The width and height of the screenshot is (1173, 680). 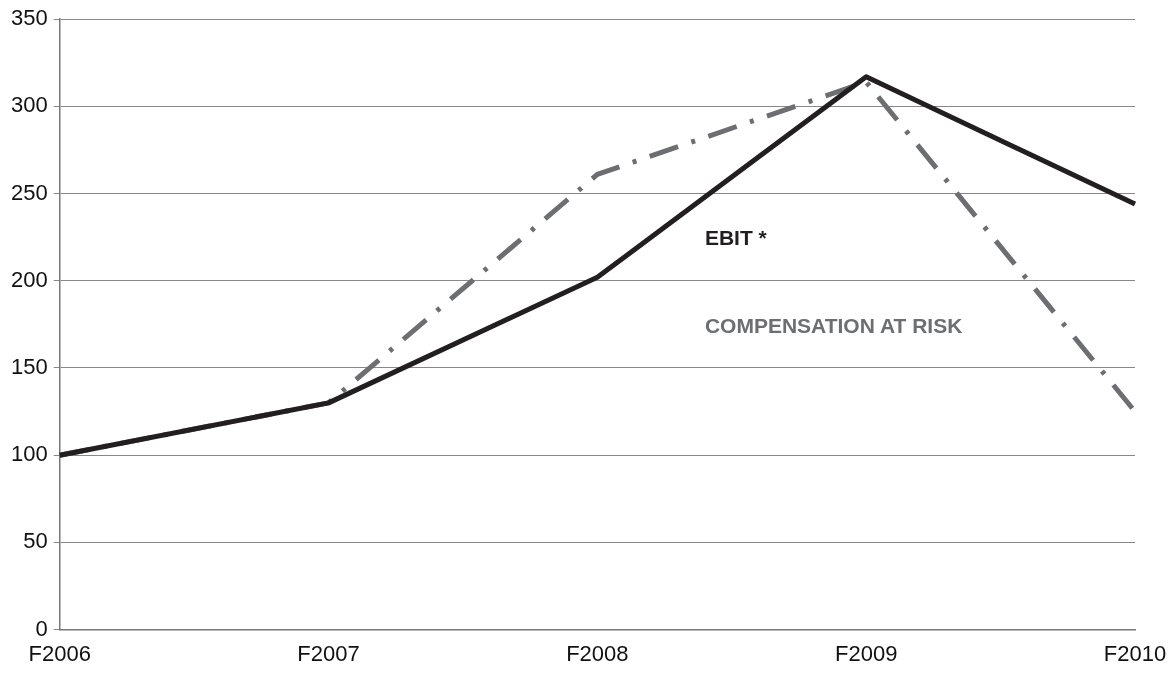 I want to click on x-tick-label: F2007, so click(x=328, y=653).